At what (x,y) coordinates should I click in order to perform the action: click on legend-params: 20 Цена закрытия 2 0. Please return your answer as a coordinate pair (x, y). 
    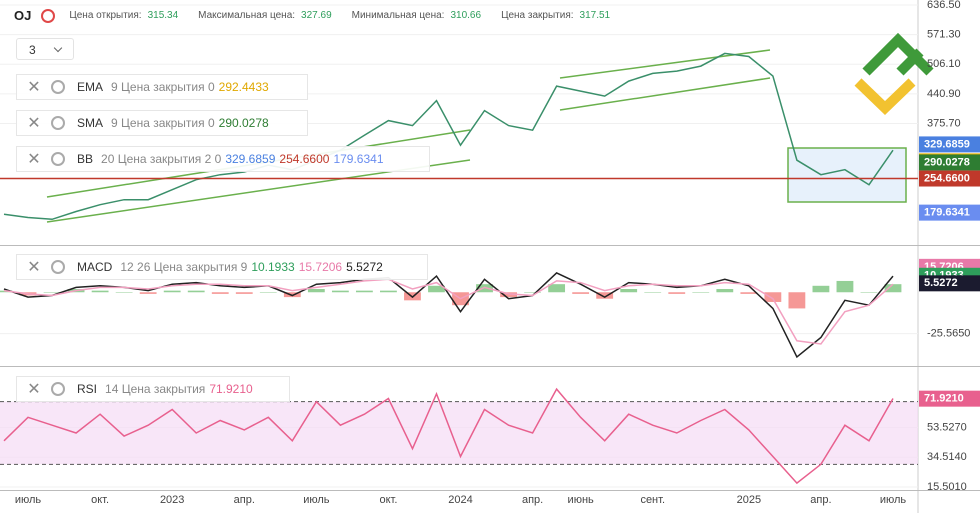
    Looking at the image, I should click on (161, 159).